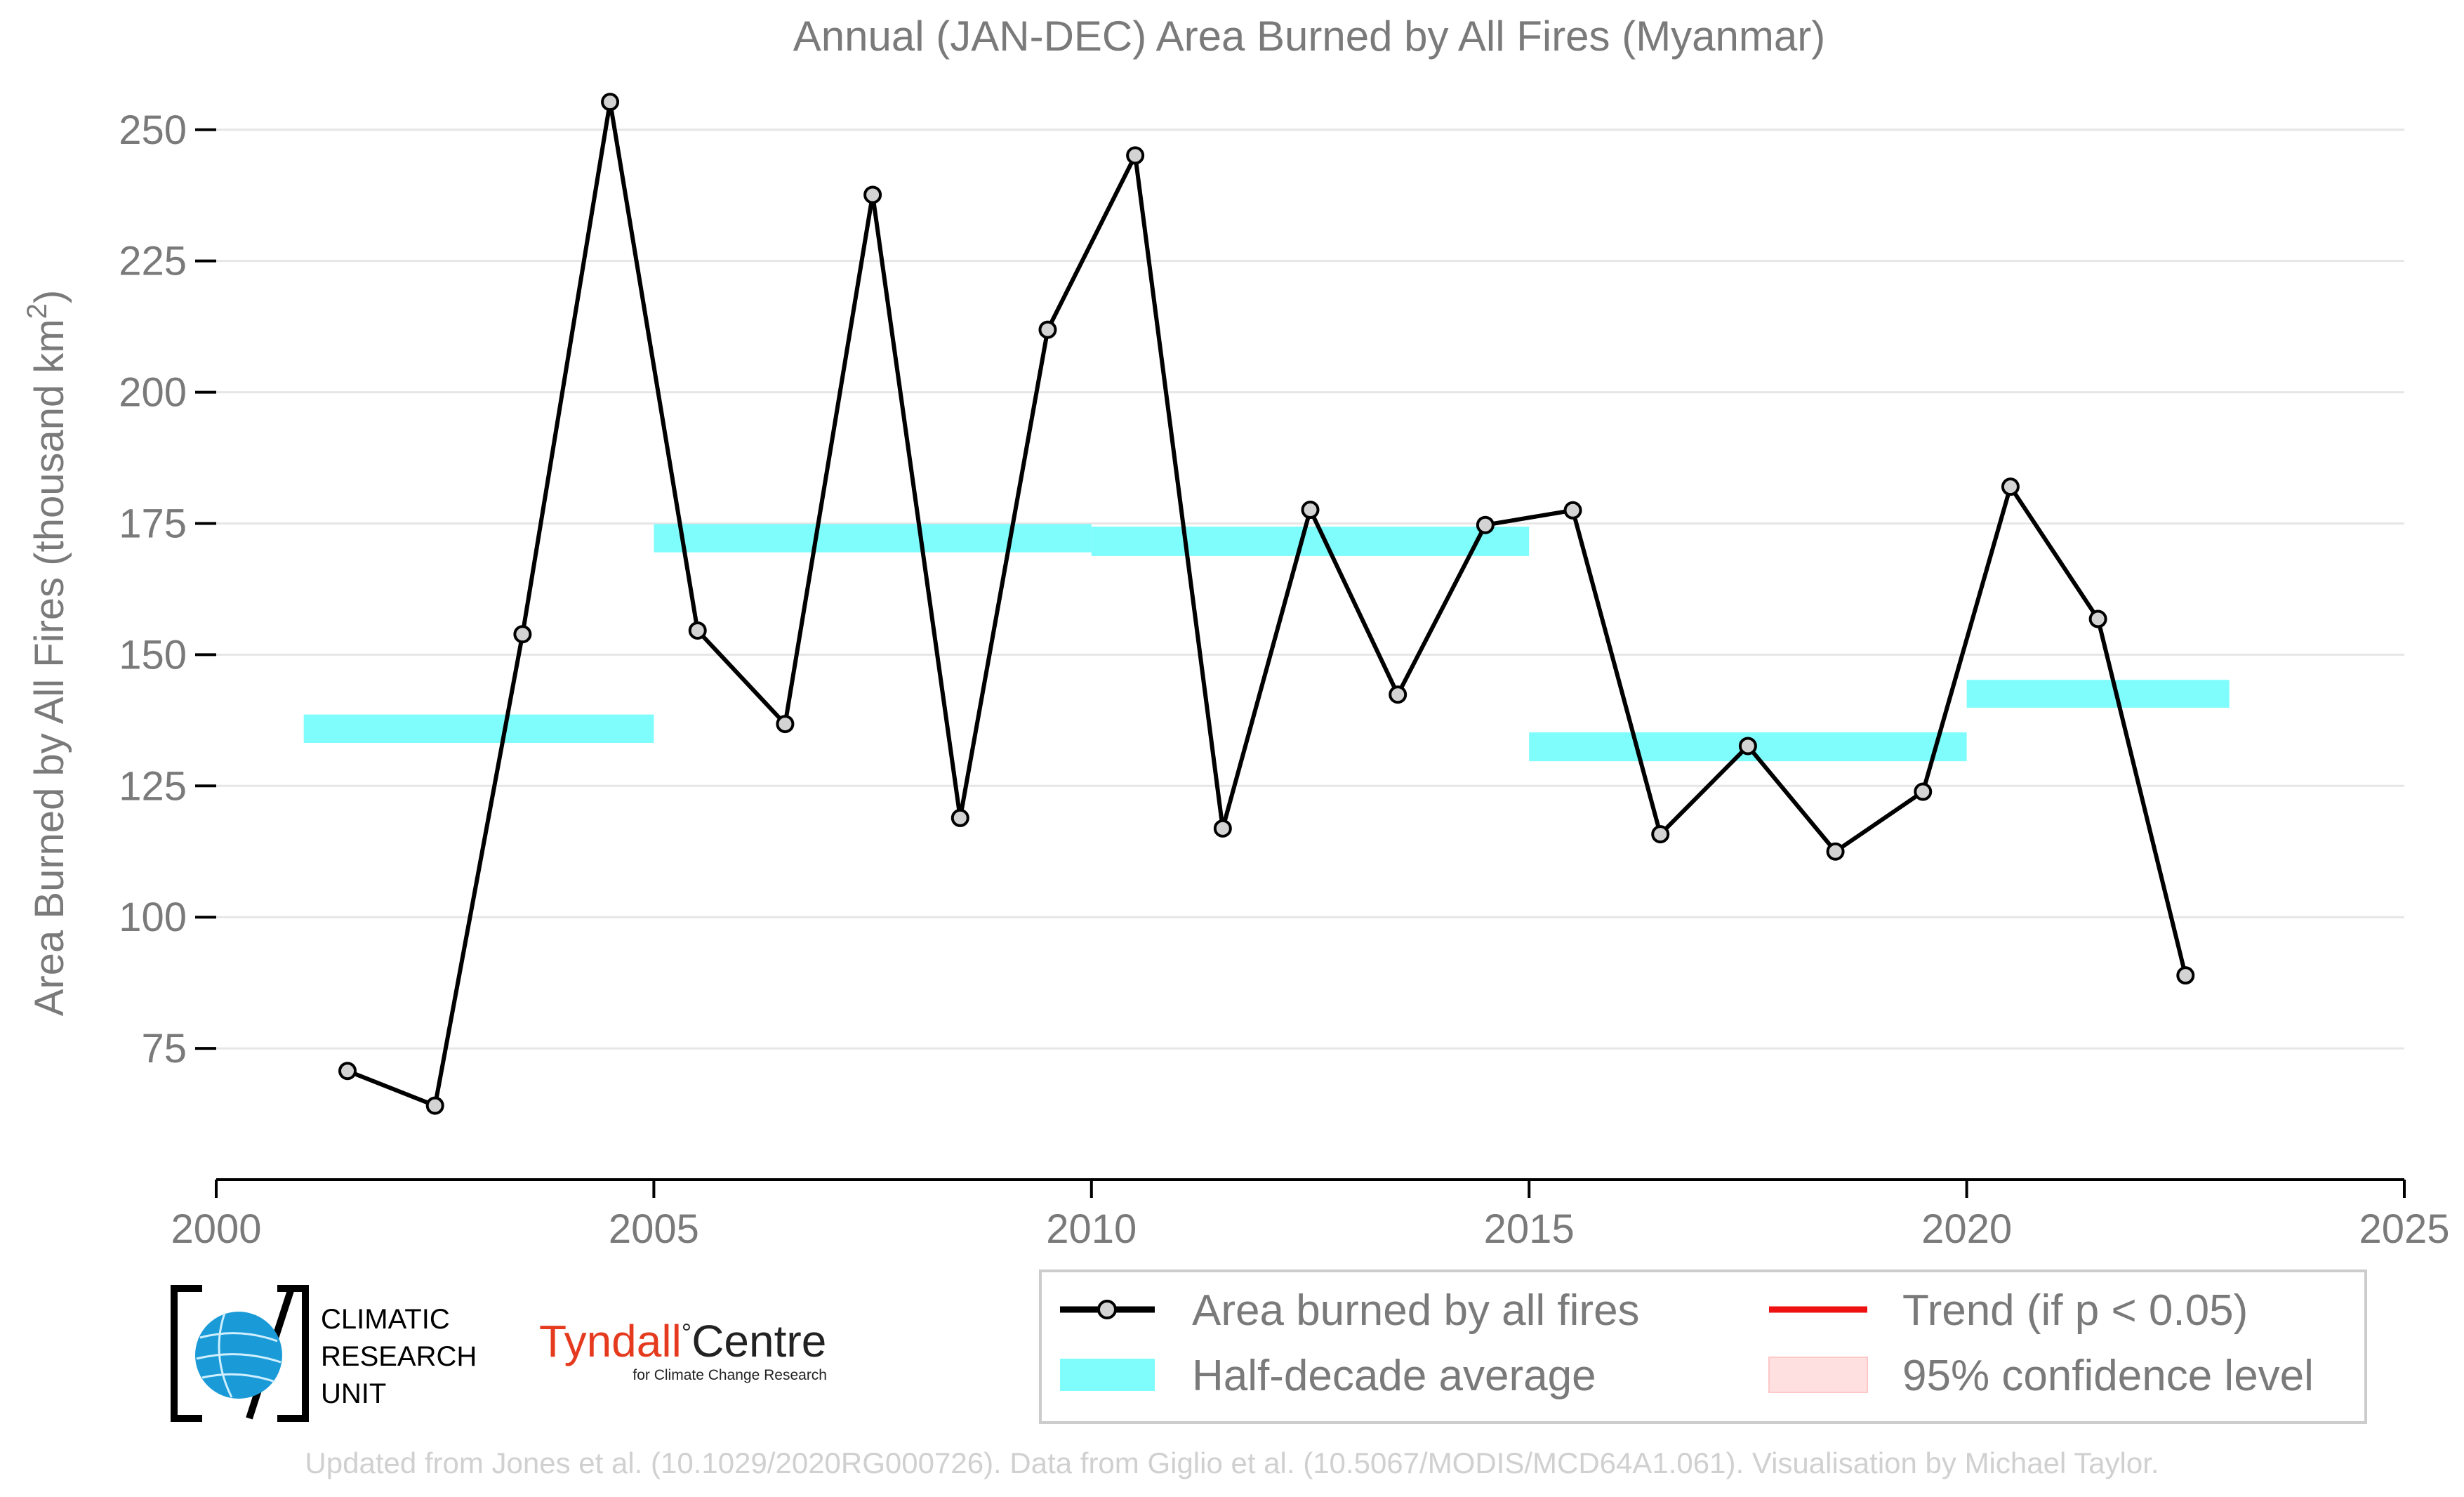 This screenshot has width=2464, height=1497. What do you see at coordinates (1394, 1376) in the screenshot?
I see `legend-label-half-decade: Half-decade average` at bounding box center [1394, 1376].